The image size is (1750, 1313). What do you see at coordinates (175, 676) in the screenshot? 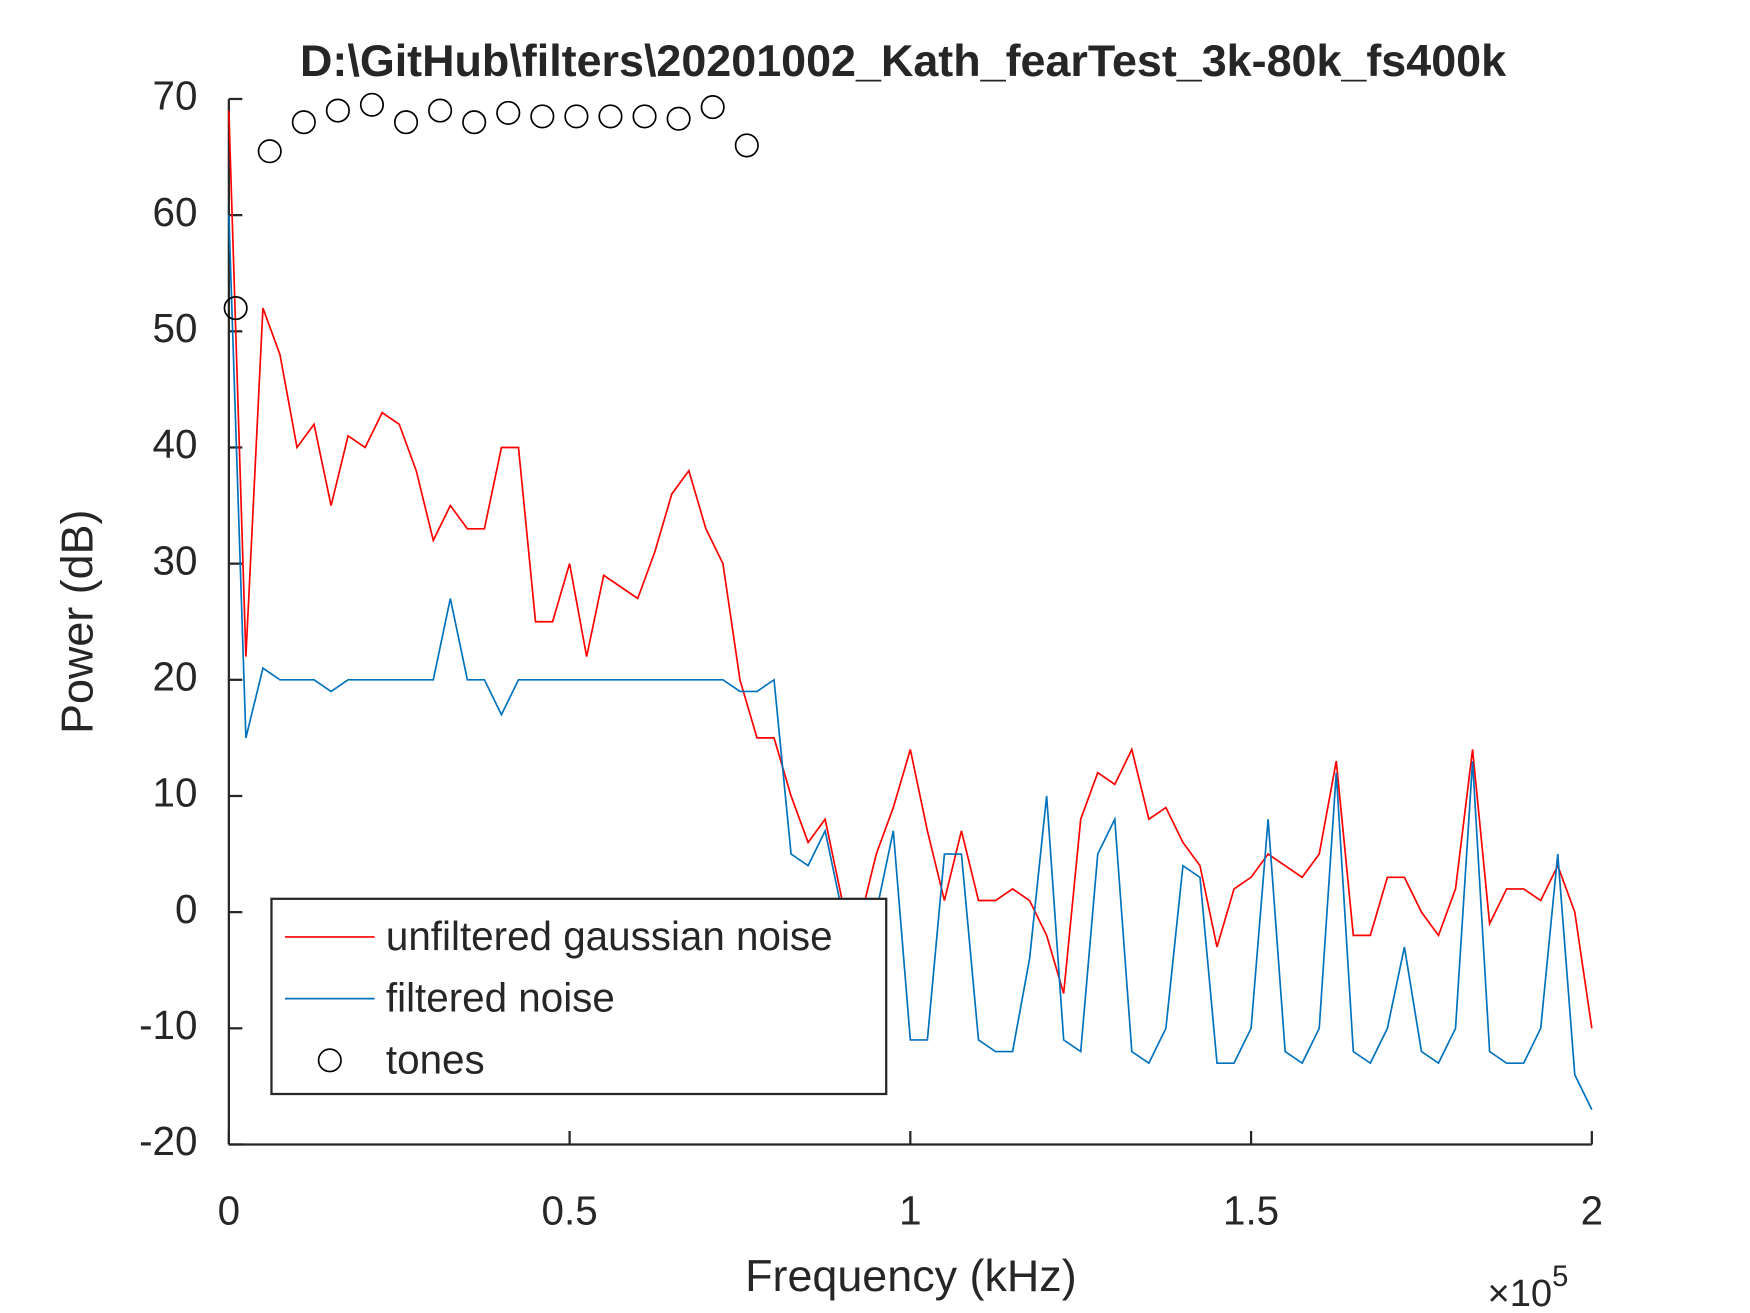
I see `y-tick-label: 20` at bounding box center [175, 676].